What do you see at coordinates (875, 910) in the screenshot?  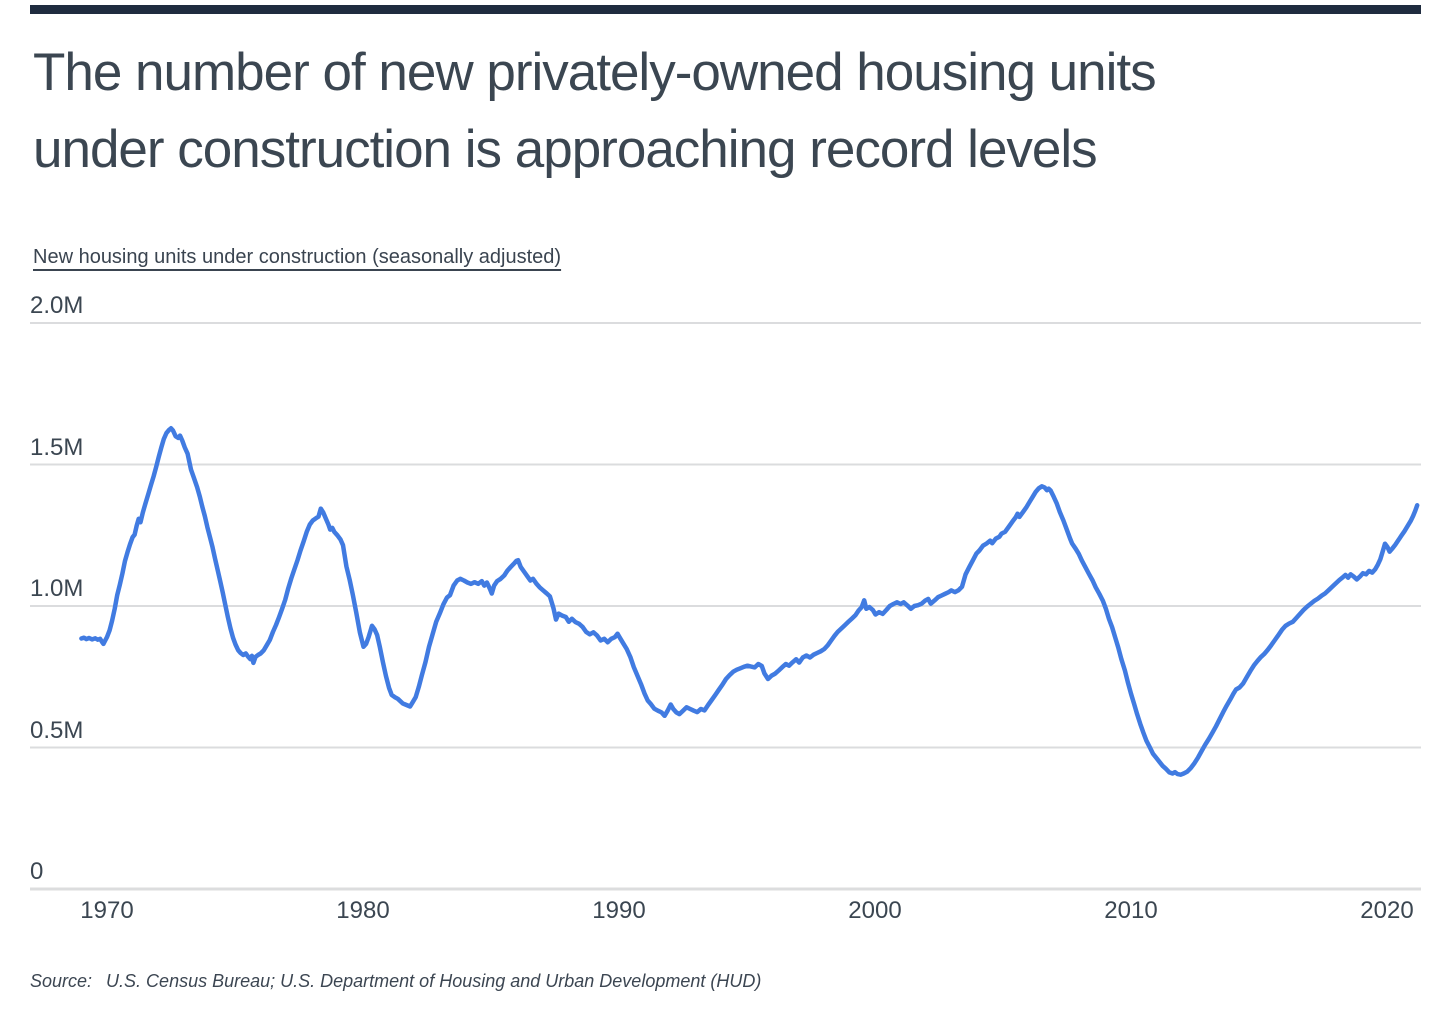 I see `x-axis-label: 2000` at bounding box center [875, 910].